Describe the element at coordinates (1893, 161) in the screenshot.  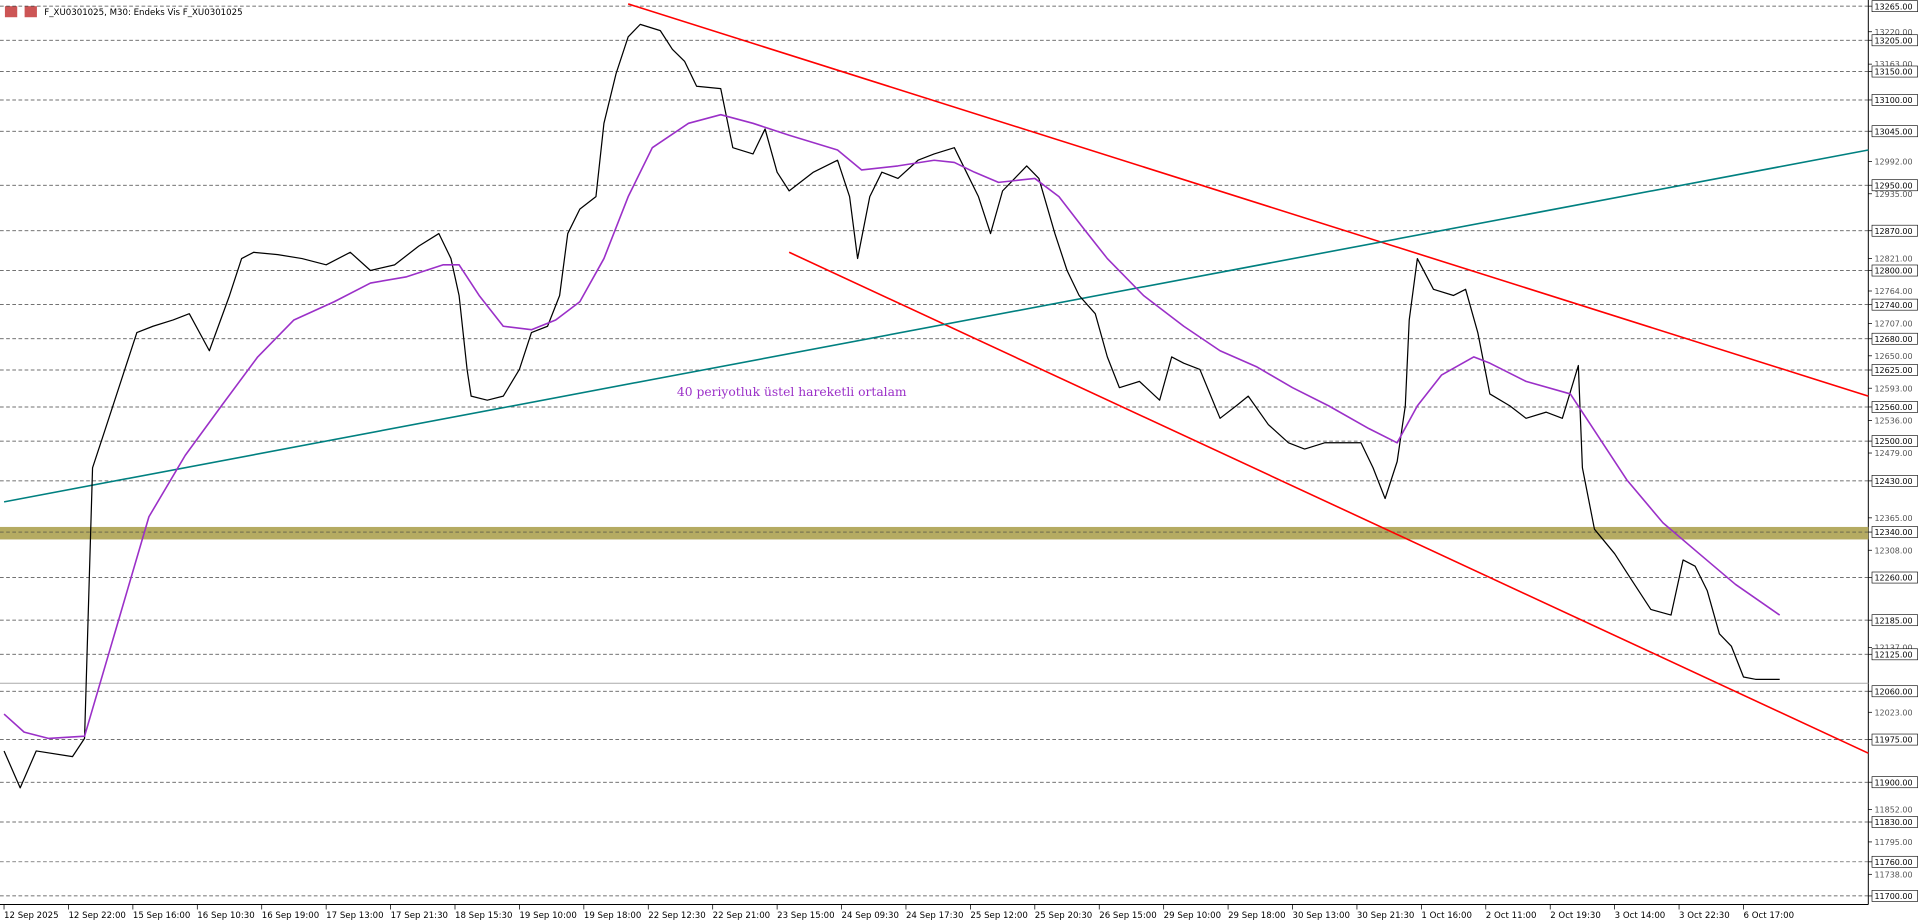
I see `y-tick-label: 12992.00` at that location.